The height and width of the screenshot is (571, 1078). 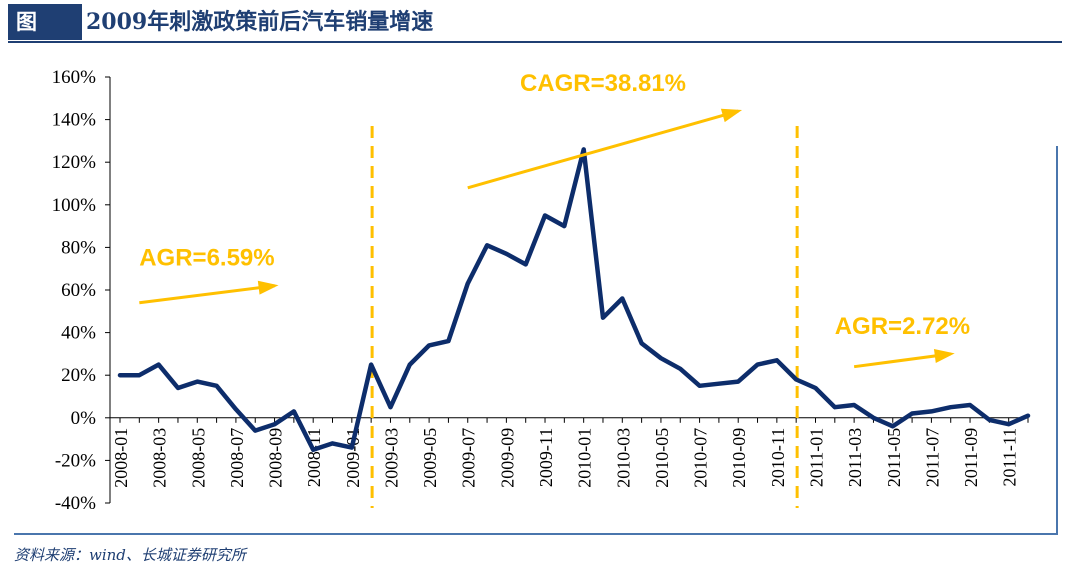 What do you see at coordinates (78, 247) in the screenshot?
I see `y-tick-label: 80%` at bounding box center [78, 247].